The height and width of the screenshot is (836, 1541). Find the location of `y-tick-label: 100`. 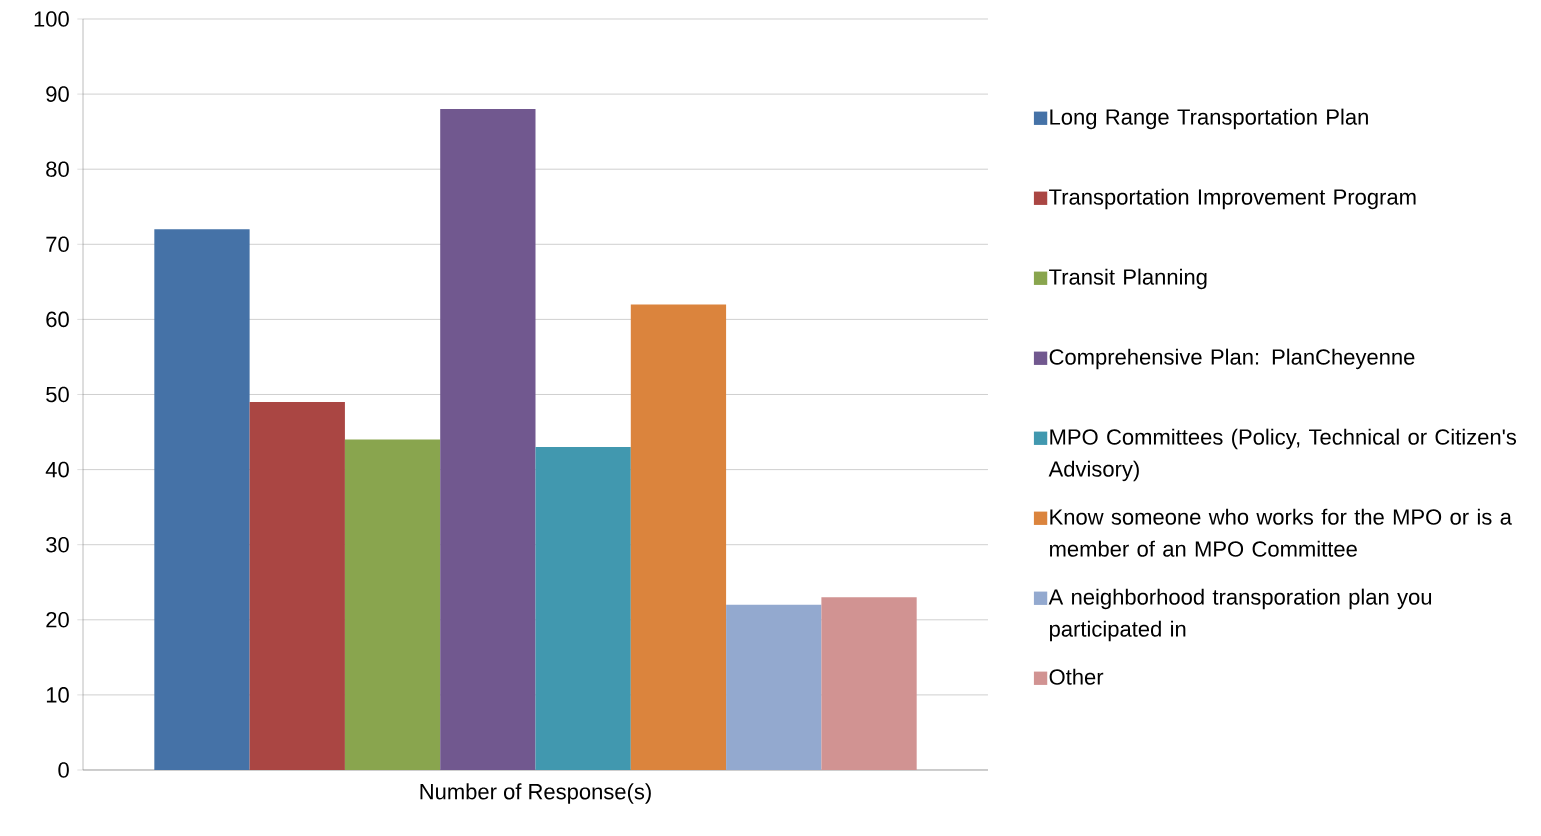

y-tick-label: 100 is located at coordinates (51, 19).